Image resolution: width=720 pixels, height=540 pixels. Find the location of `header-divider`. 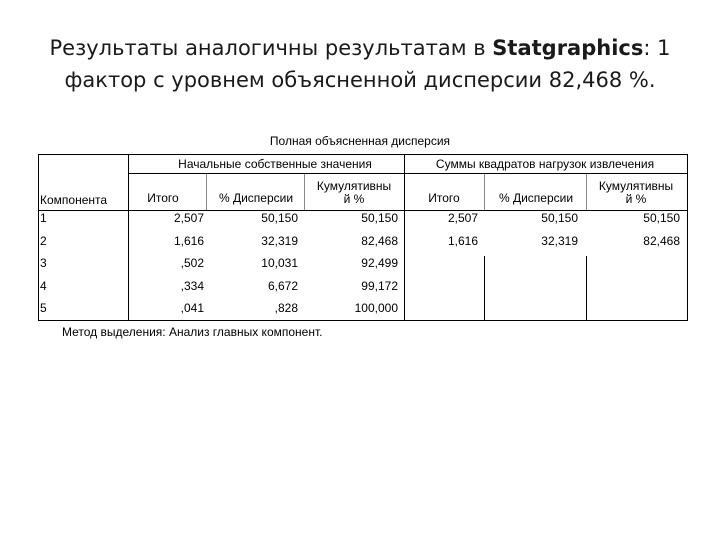

header-divider is located at coordinates (408, 173).